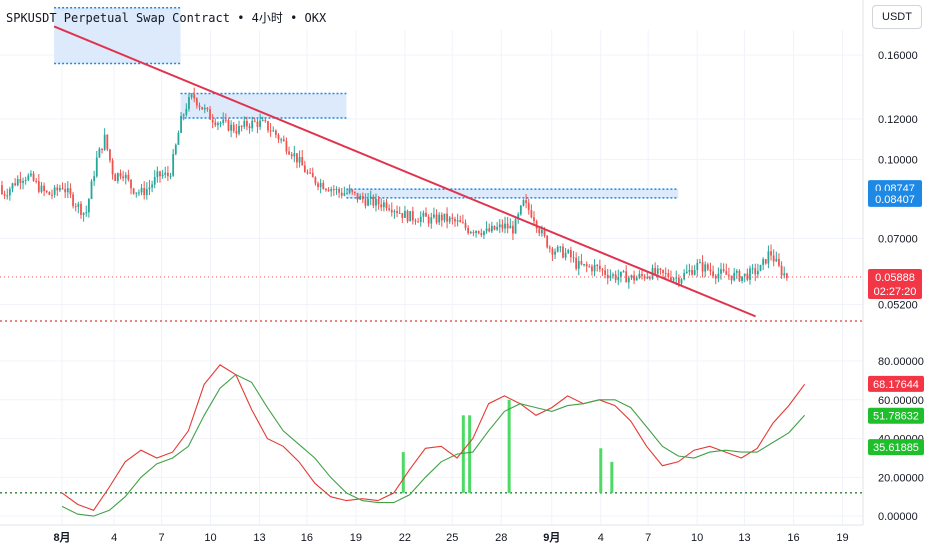 The height and width of the screenshot is (550, 932). Describe the element at coordinates (601, 538) in the screenshot. I see `time-tick-label: 4` at that location.